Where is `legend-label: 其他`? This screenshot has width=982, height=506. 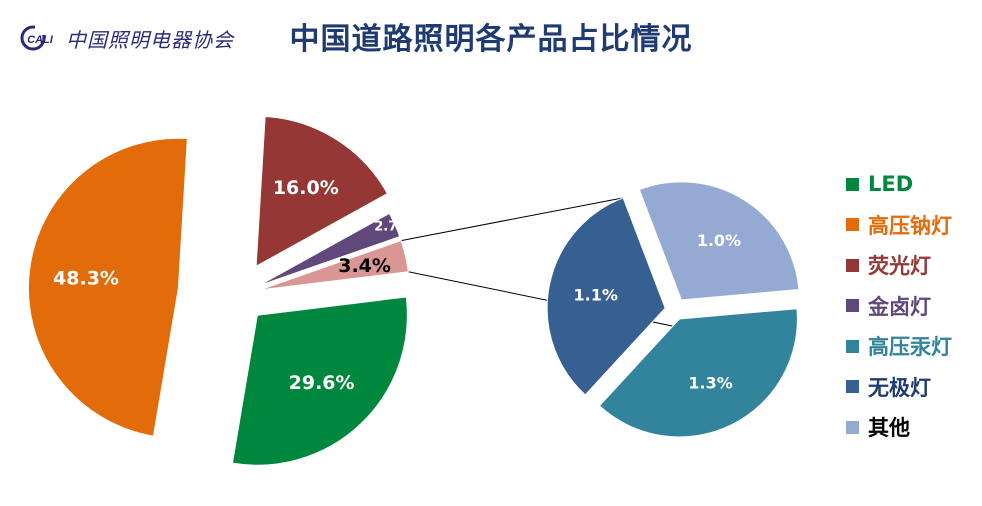
legend-label: 其他 is located at coordinates (889, 428).